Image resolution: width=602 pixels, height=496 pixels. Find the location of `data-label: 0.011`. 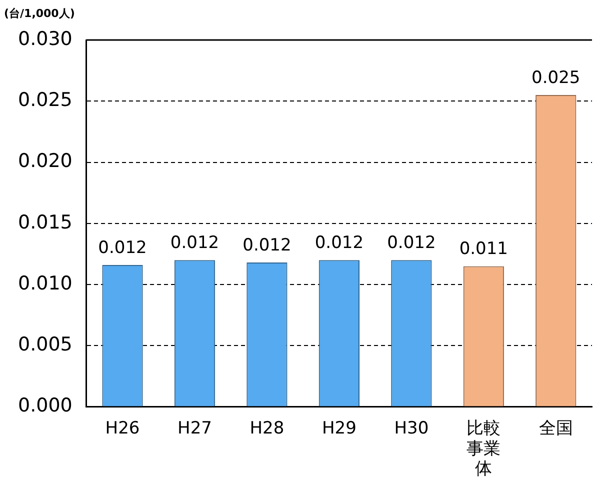

data-label: 0.011 is located at coordinates (483, 249).